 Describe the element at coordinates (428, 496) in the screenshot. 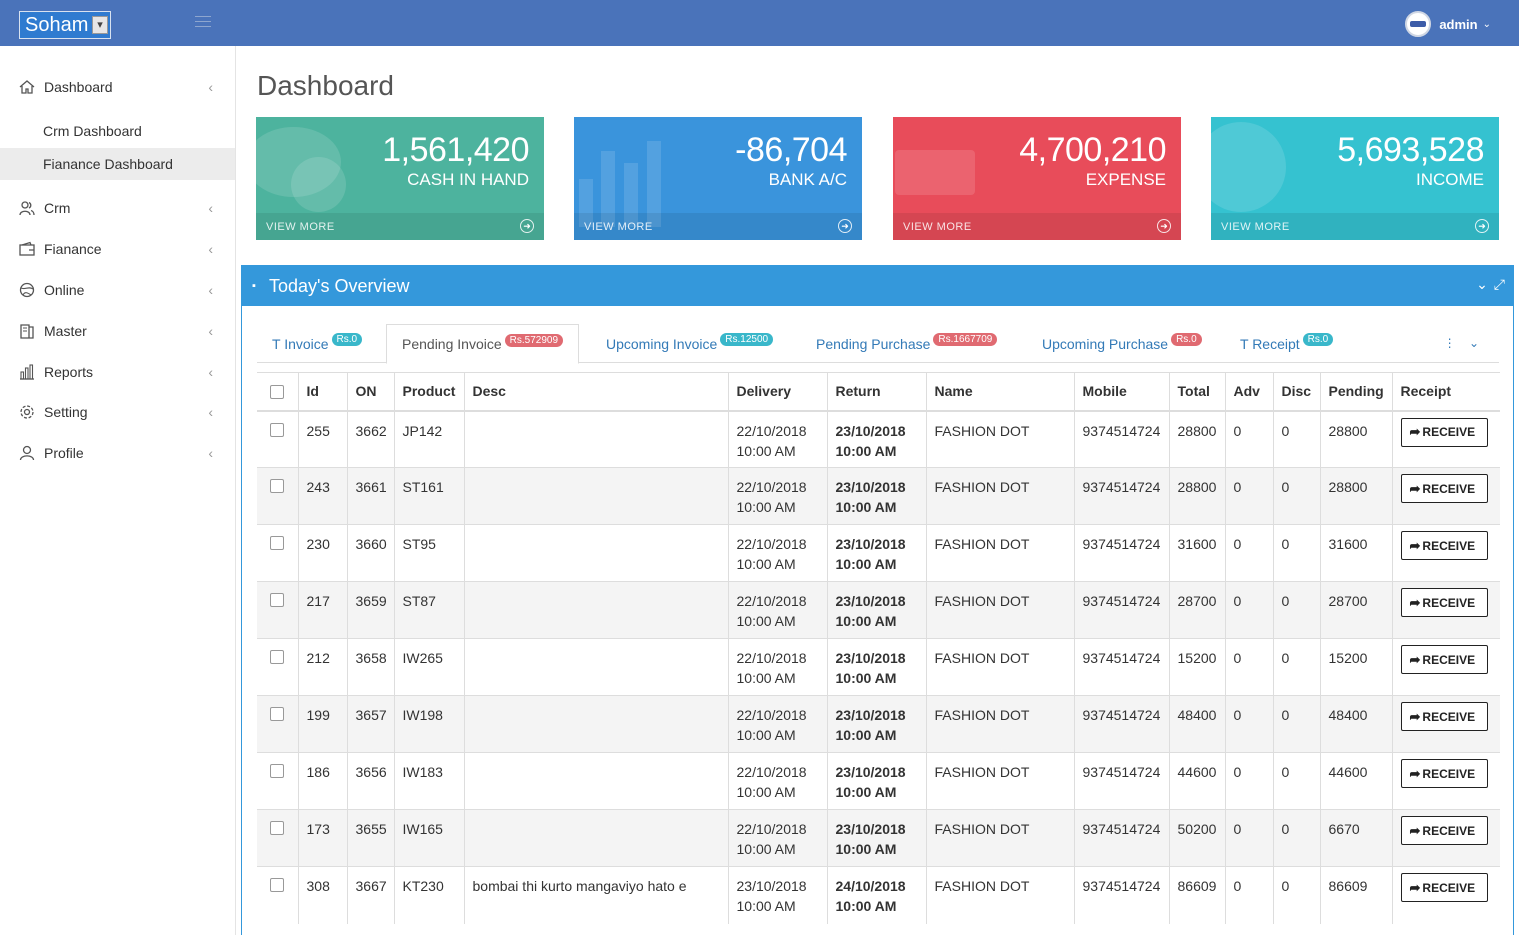

I see `cell-product: ST161` at that location.